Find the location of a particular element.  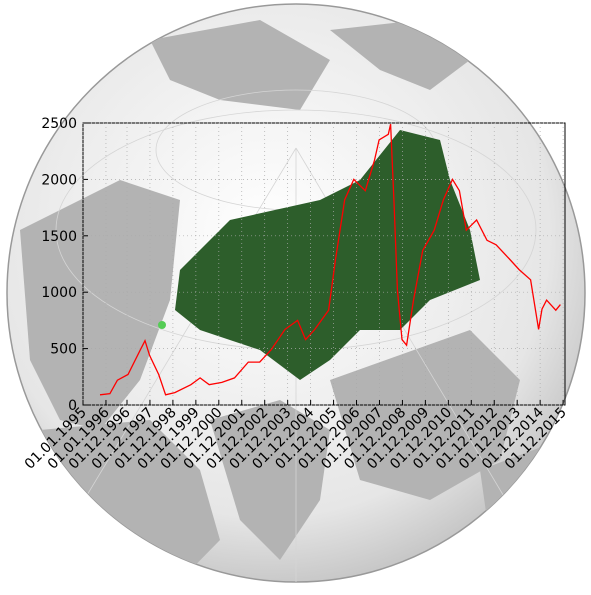

y-tick-label: 500 is located at coordinates (63, 350).